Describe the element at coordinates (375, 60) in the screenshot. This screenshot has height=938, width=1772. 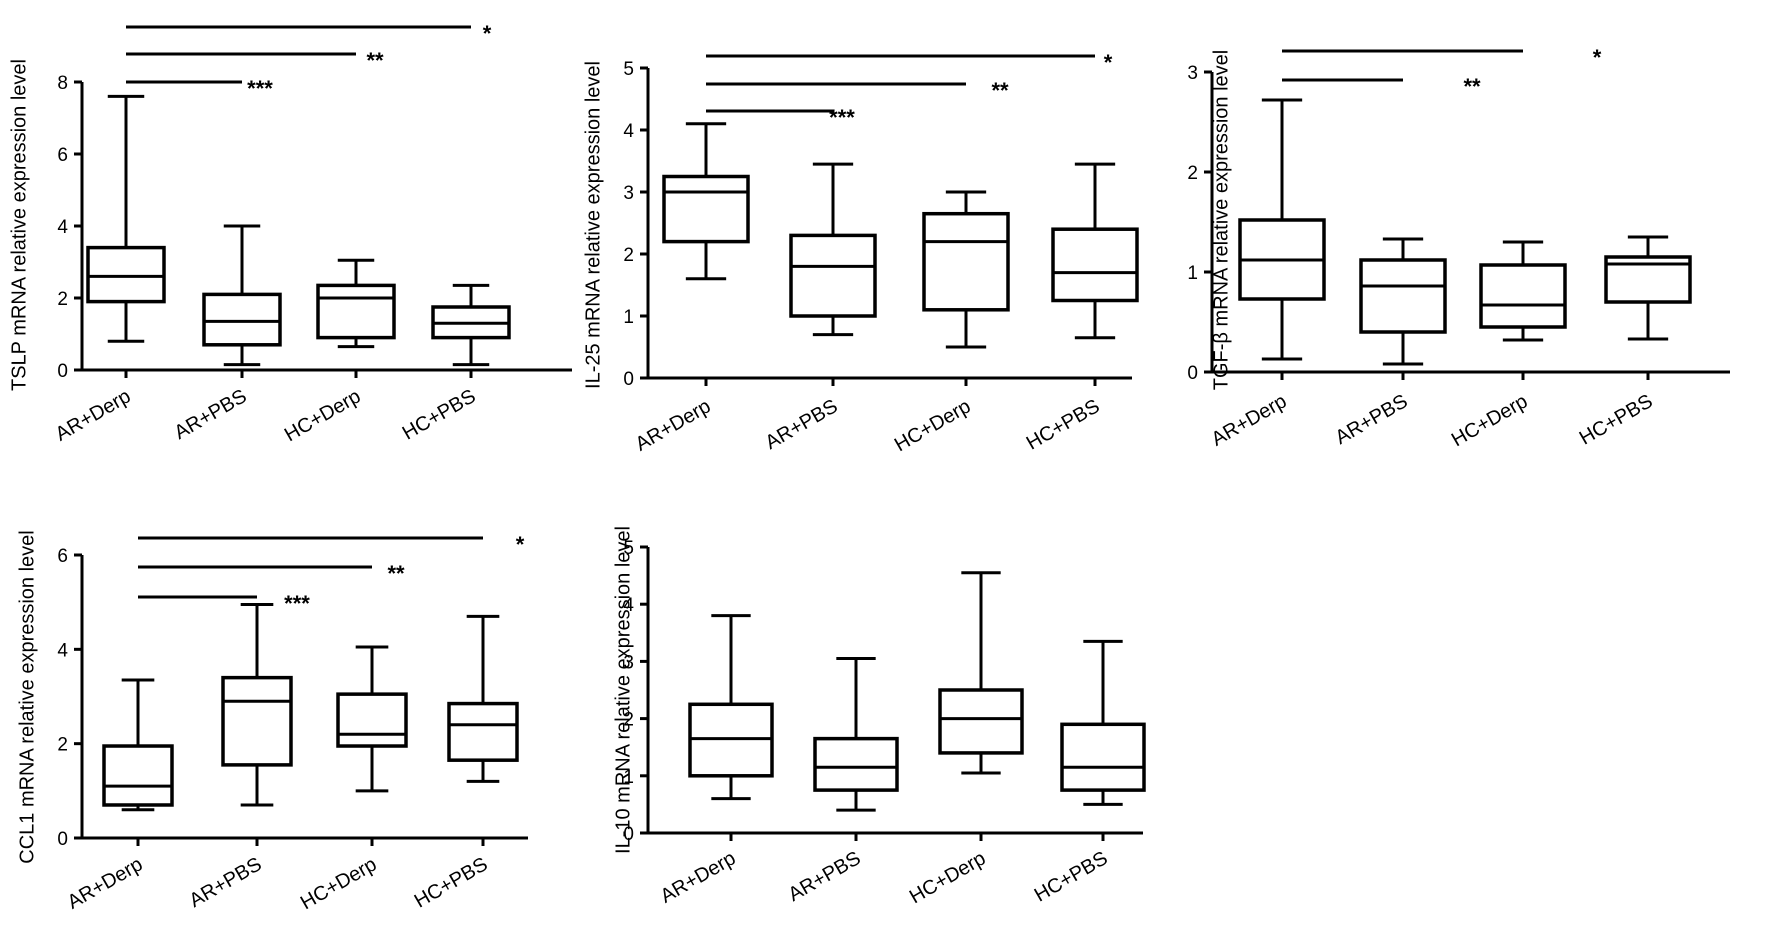
I see `tslp-significance-label: **` at that location.